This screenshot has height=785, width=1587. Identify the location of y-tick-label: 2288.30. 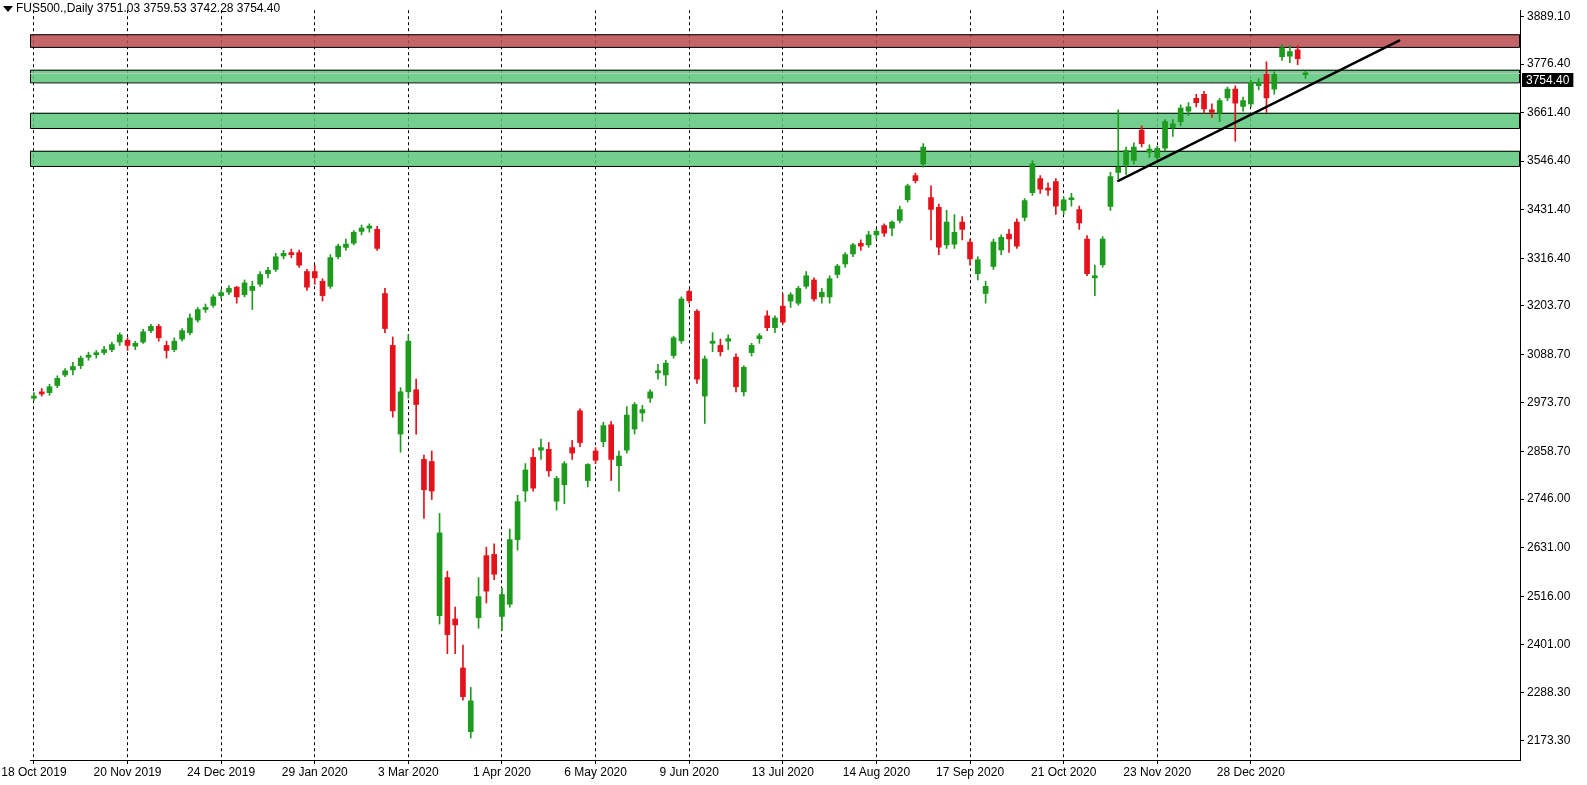
(1549, 691).